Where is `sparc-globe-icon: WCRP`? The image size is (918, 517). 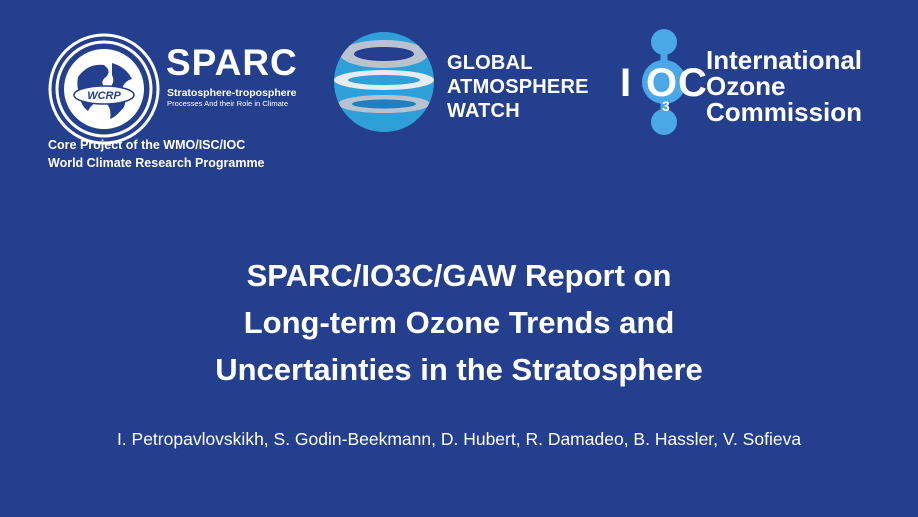 sparc-globe-icon: WCRP is located at coordinates (104, 89).